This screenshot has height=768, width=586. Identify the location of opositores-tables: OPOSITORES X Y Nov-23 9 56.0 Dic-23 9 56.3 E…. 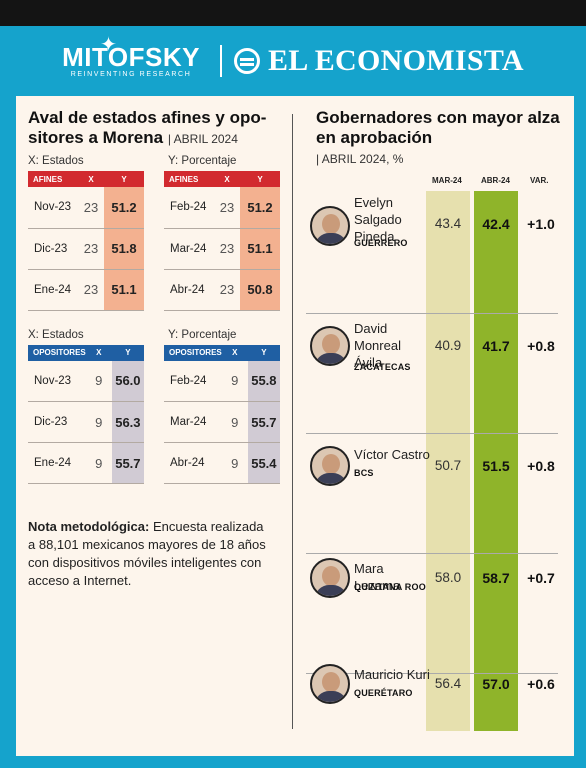
(154, 414).